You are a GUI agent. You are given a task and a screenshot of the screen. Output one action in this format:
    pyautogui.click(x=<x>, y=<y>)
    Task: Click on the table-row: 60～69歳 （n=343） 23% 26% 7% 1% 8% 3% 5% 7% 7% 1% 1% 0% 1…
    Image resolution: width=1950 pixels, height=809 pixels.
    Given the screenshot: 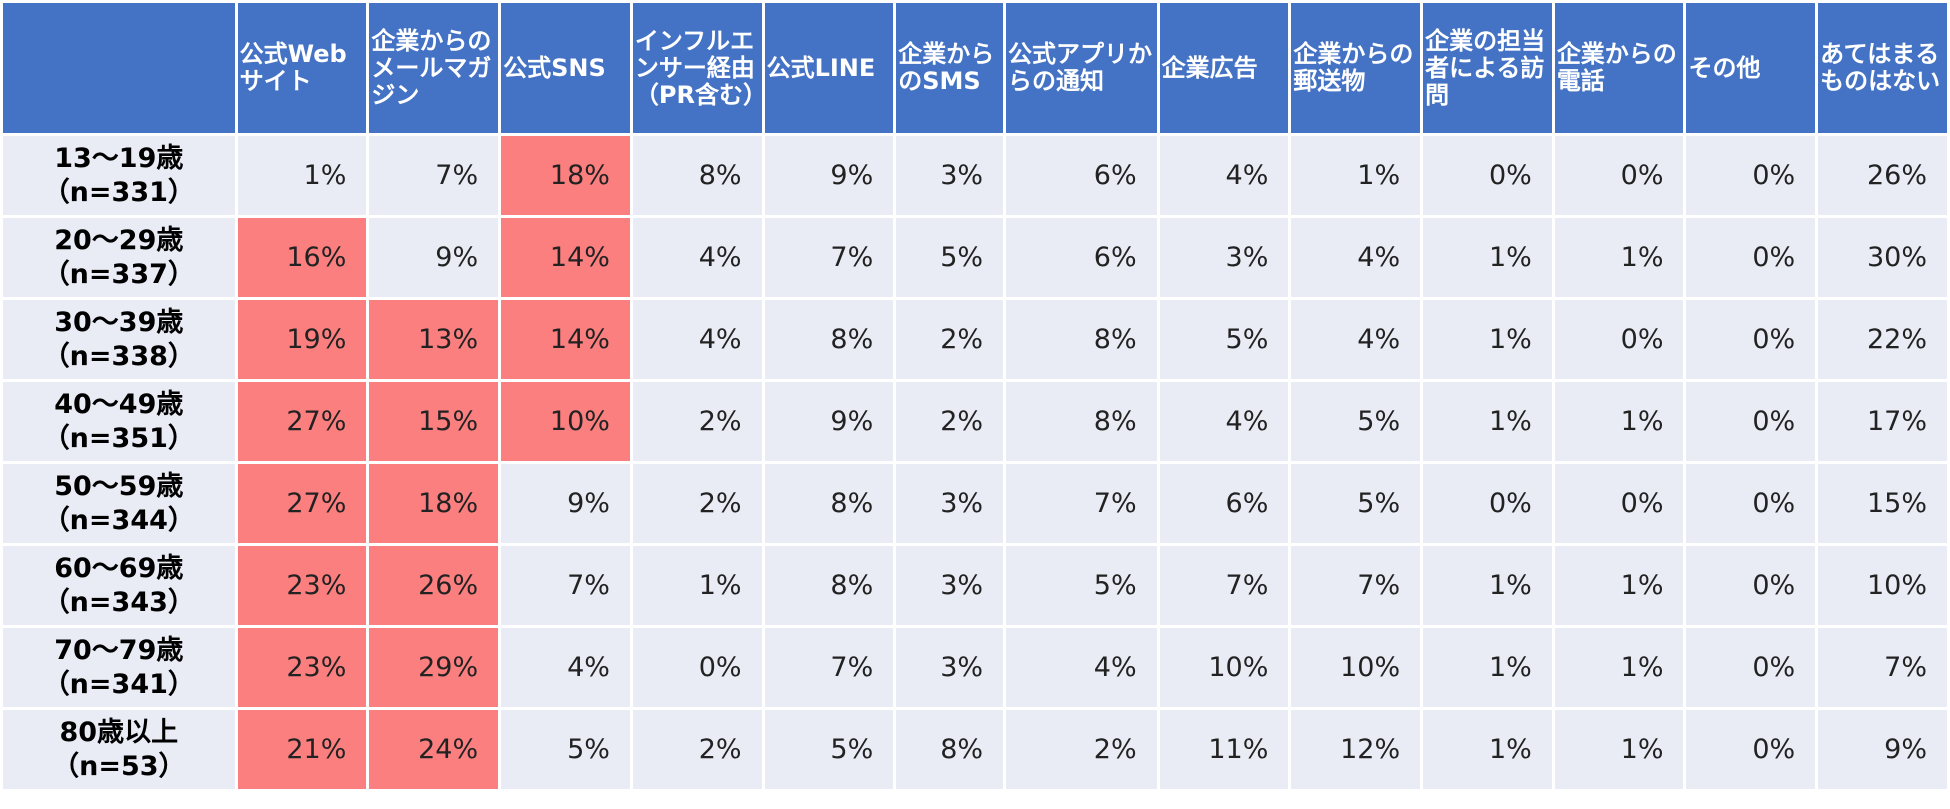 What is the action you would take?
    pyautogui.click(x=975, y=585)
    